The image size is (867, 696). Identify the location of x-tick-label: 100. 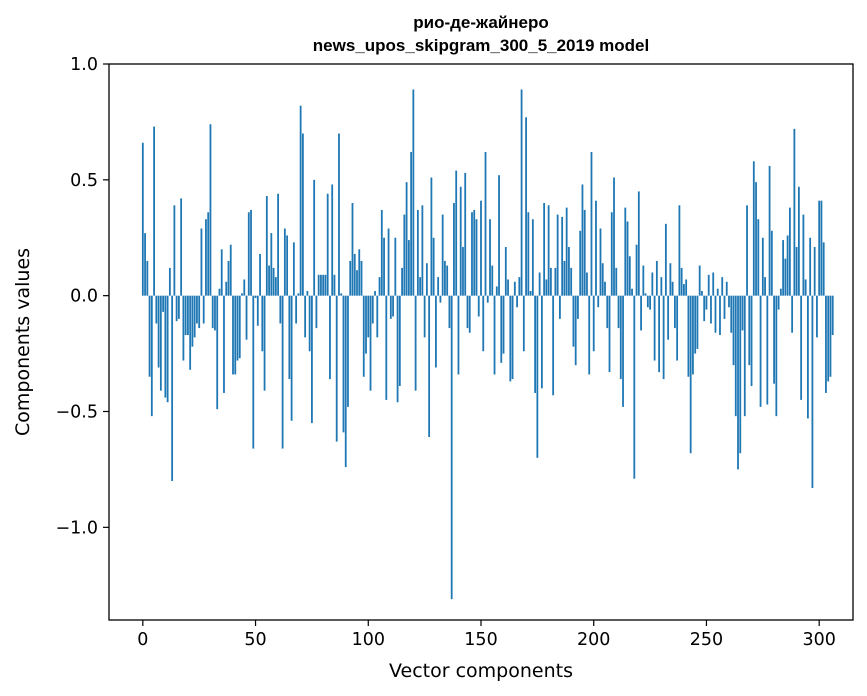
(368, 640).